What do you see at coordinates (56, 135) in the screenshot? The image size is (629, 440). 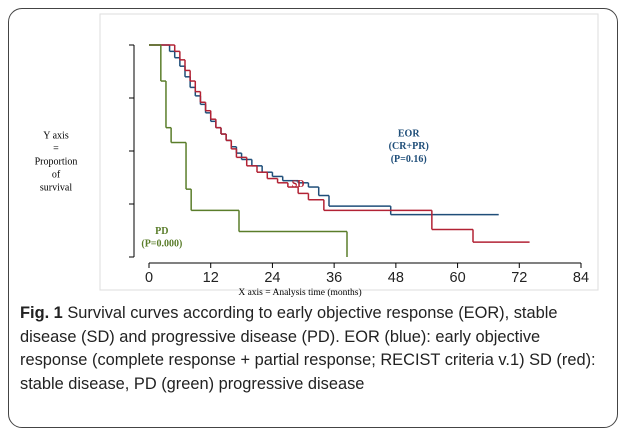 I see `y-axis-label: Y axis` at bounding box center [56, 135].